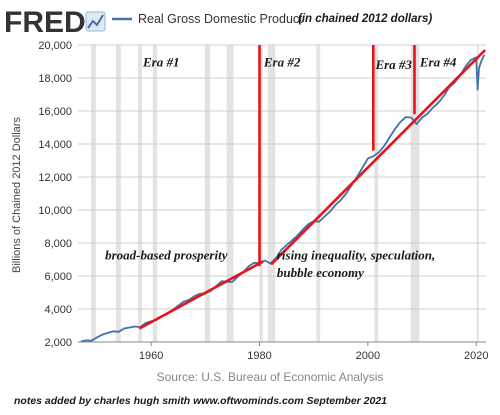 This screenshot has height=415, width=500. What do you see at coordinates (270, 377) in the screenshot?
I see `source-caption: Source: U.S. Bureau of Economic Analysis` at bounding box center [270, 377].